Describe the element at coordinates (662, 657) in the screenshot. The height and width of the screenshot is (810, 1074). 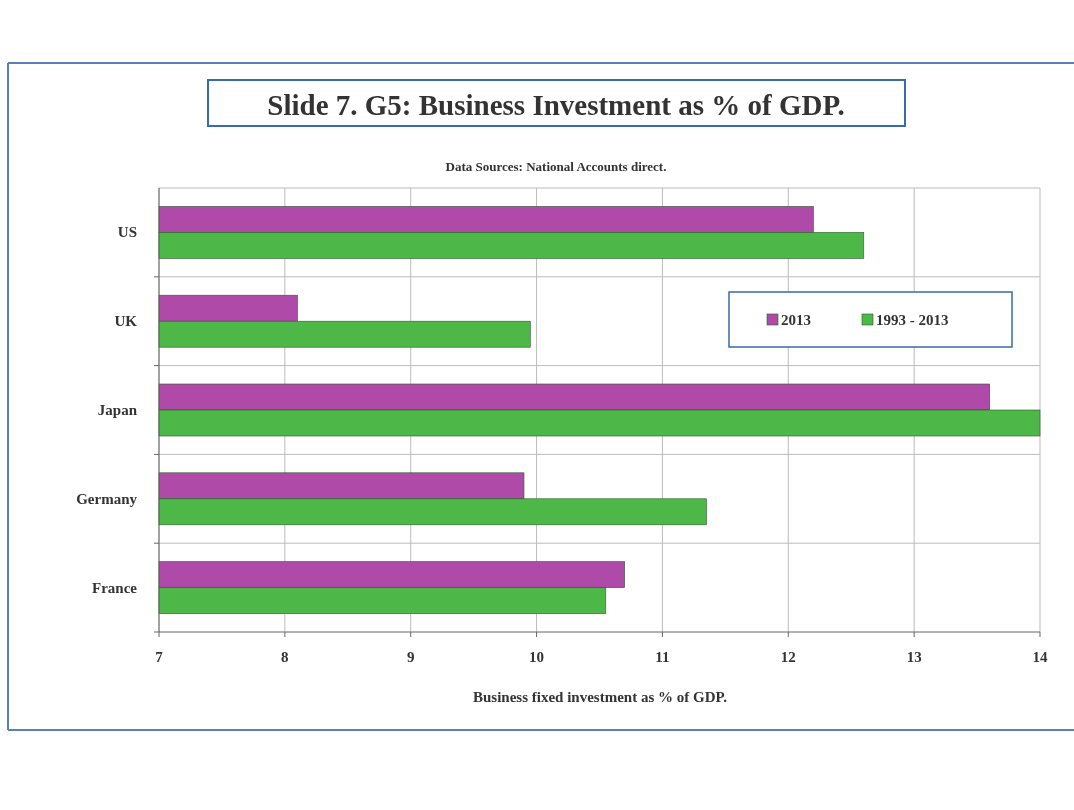
I see `x-tick-label: 11` at that location.